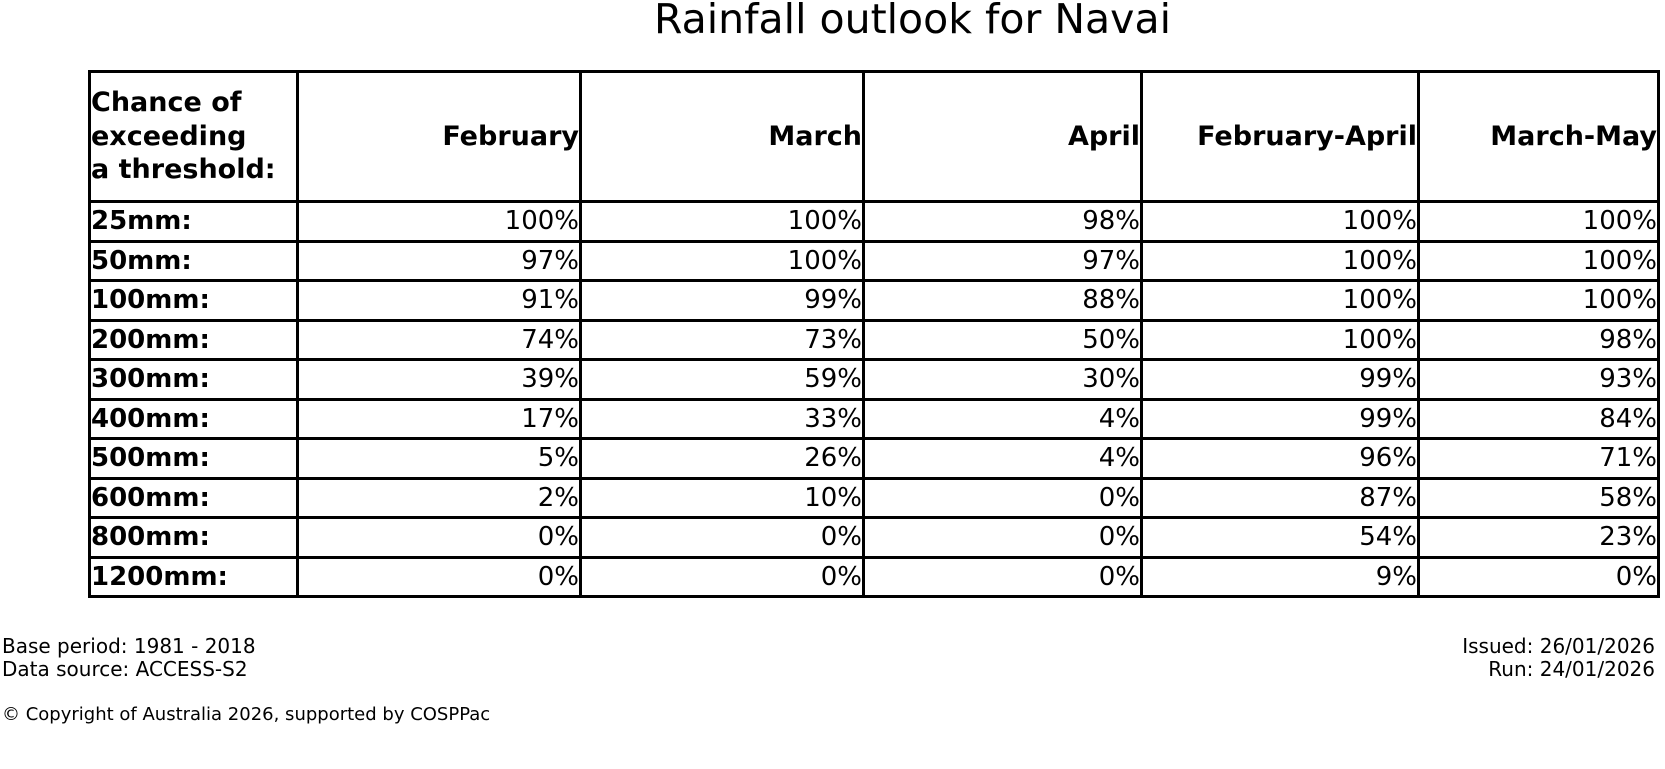 The height and width of the screenshot is (769, 1665). I want to click on cell-value: 9%, so click(1280, 576).